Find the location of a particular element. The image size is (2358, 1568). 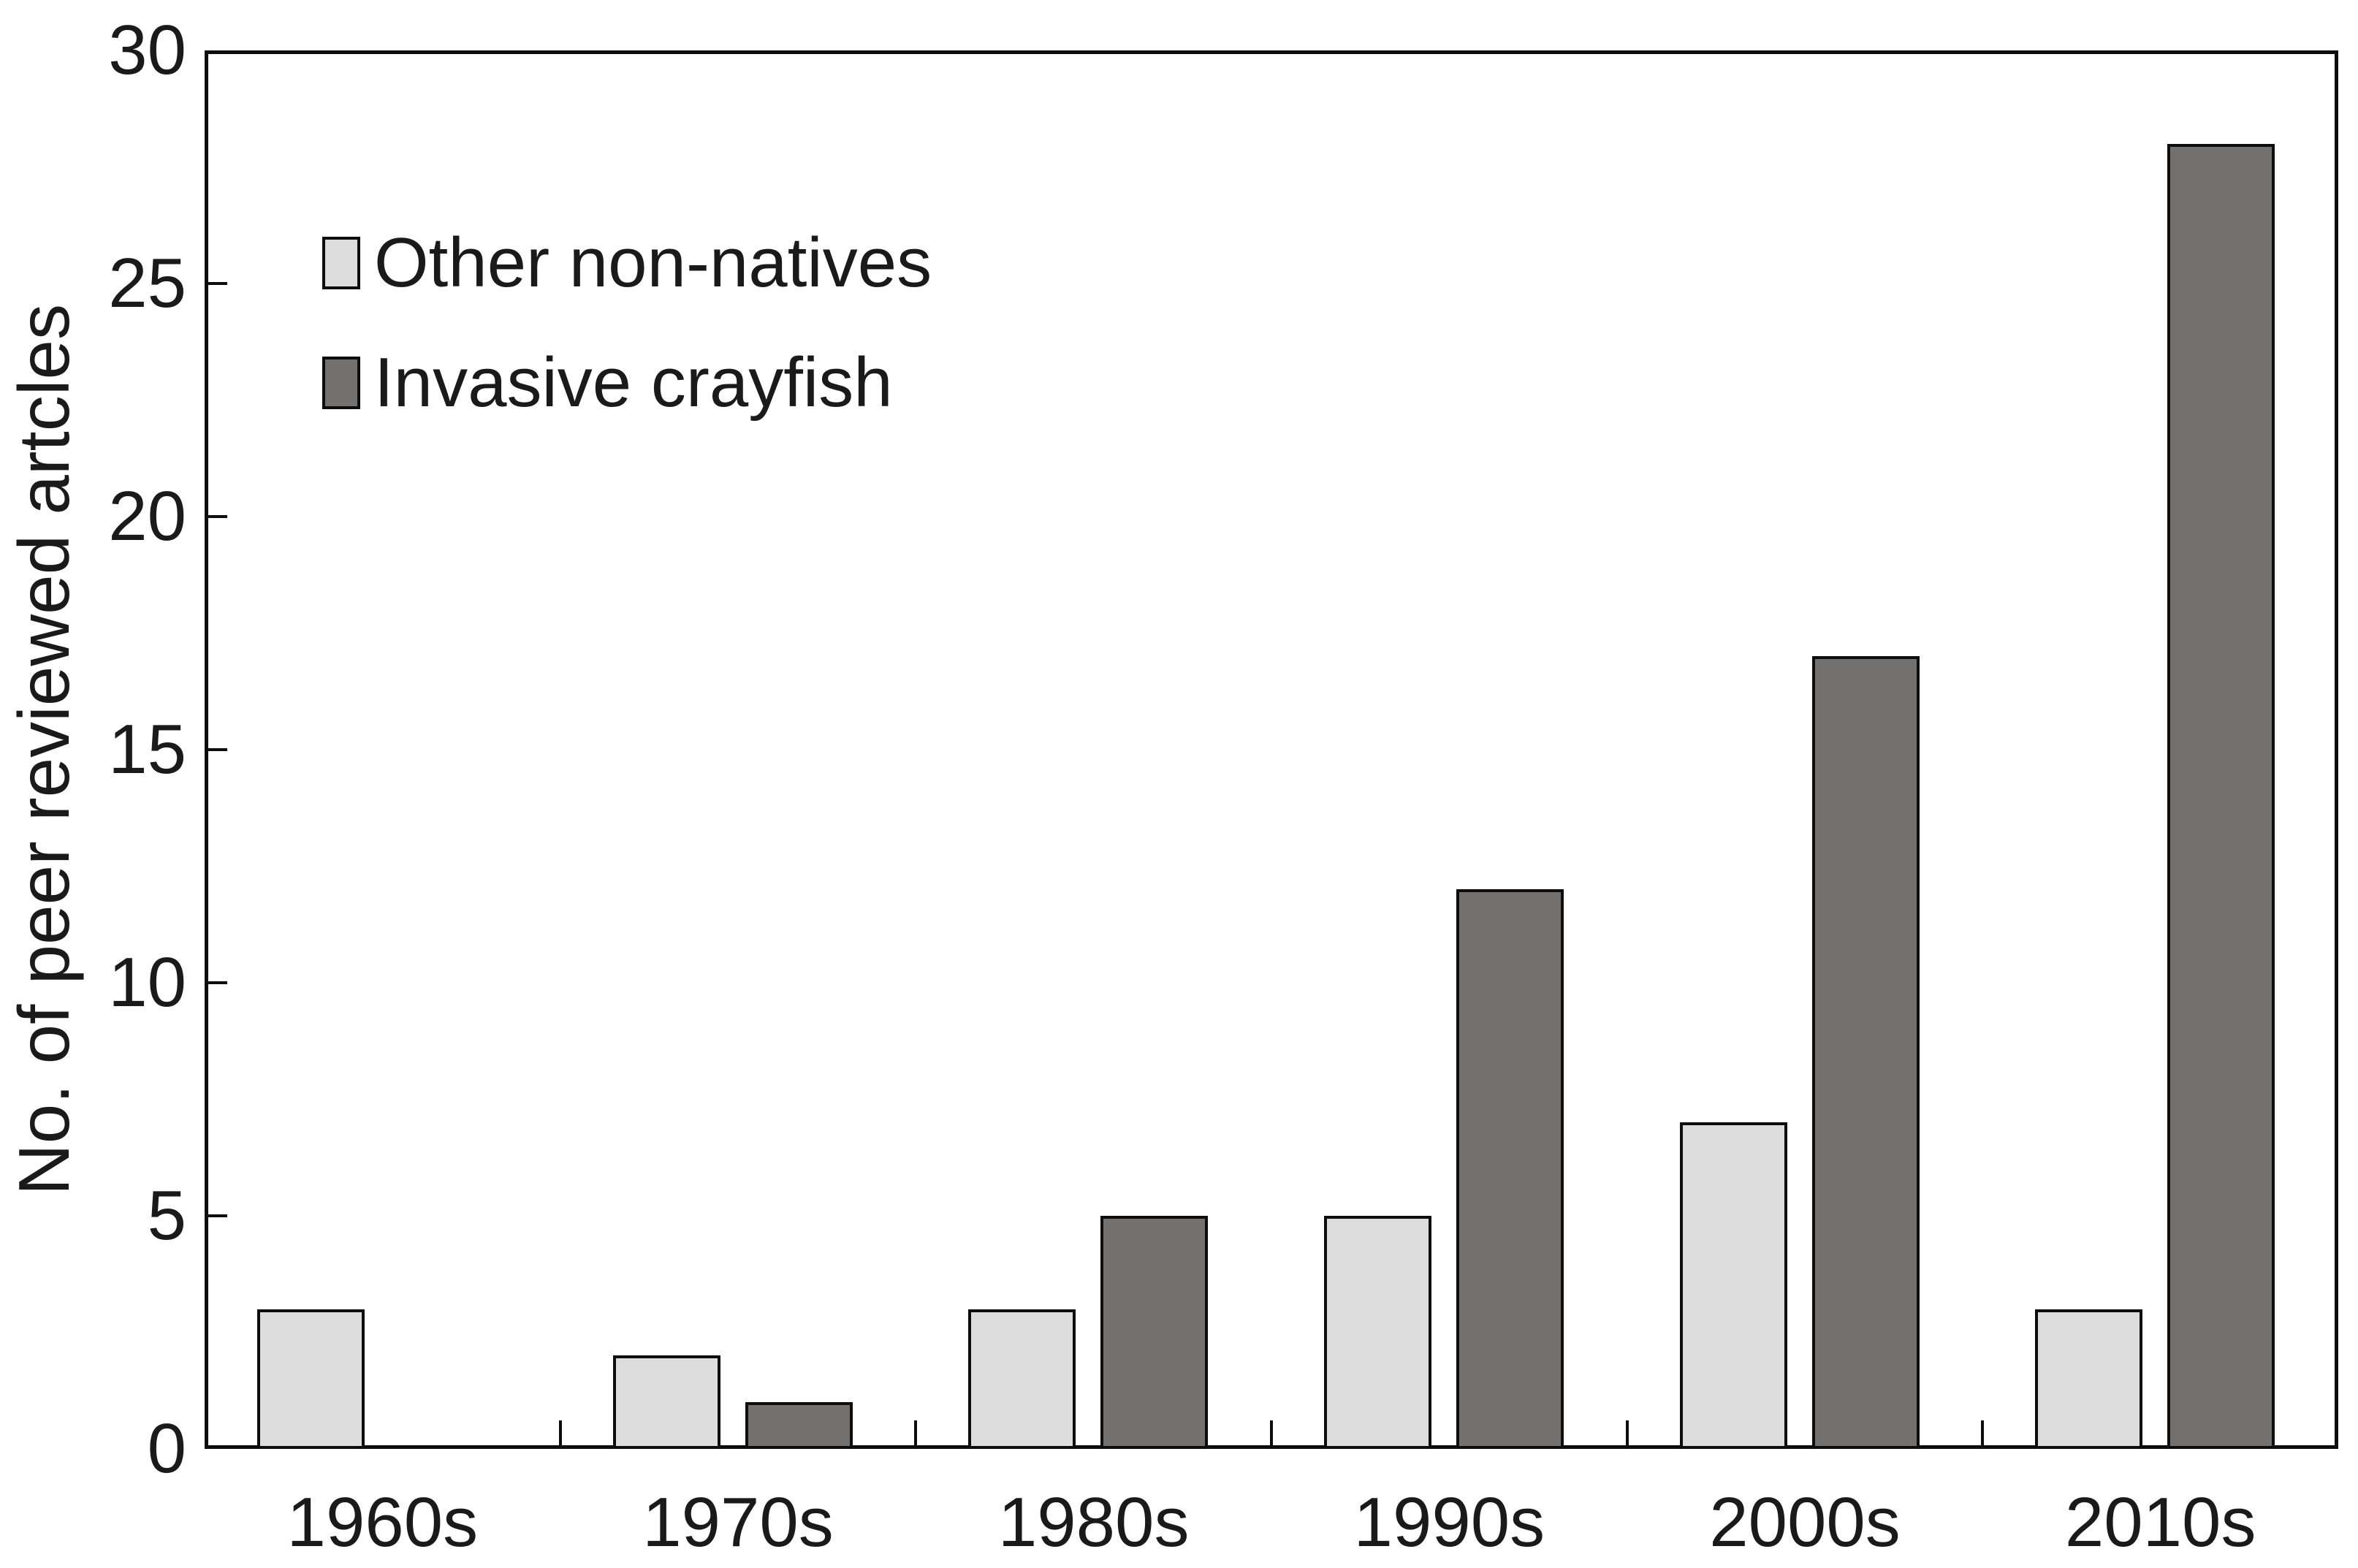

legend-swatch-invasive-crayfish is located at coordinates (341, 383).